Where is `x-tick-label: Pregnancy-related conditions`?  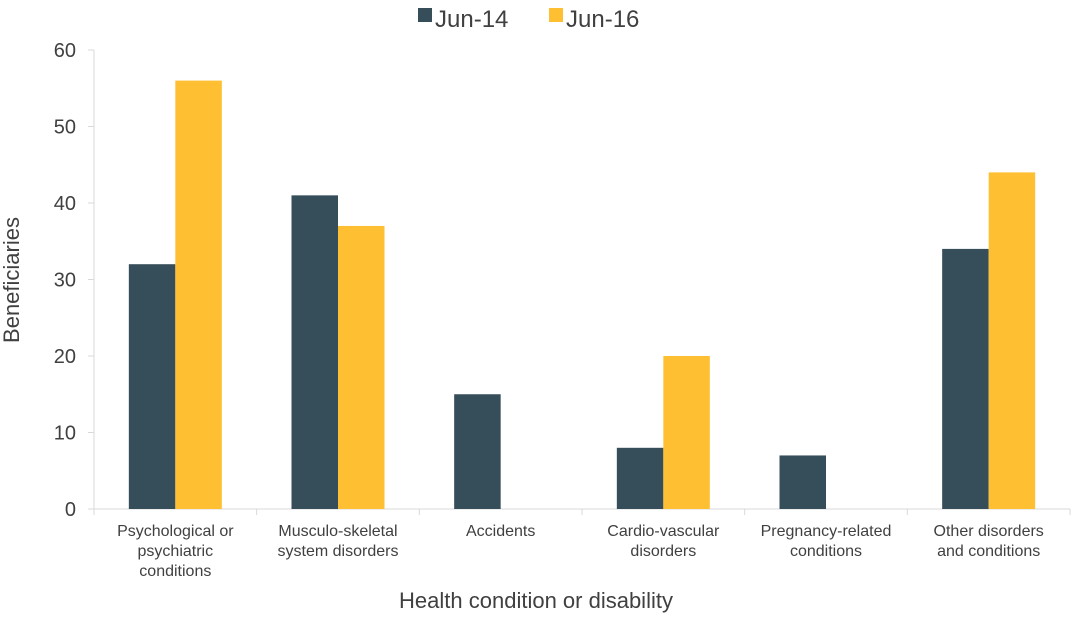
x-tick-label: Pregnancy-related conditions is located at coordinates (826, 541).